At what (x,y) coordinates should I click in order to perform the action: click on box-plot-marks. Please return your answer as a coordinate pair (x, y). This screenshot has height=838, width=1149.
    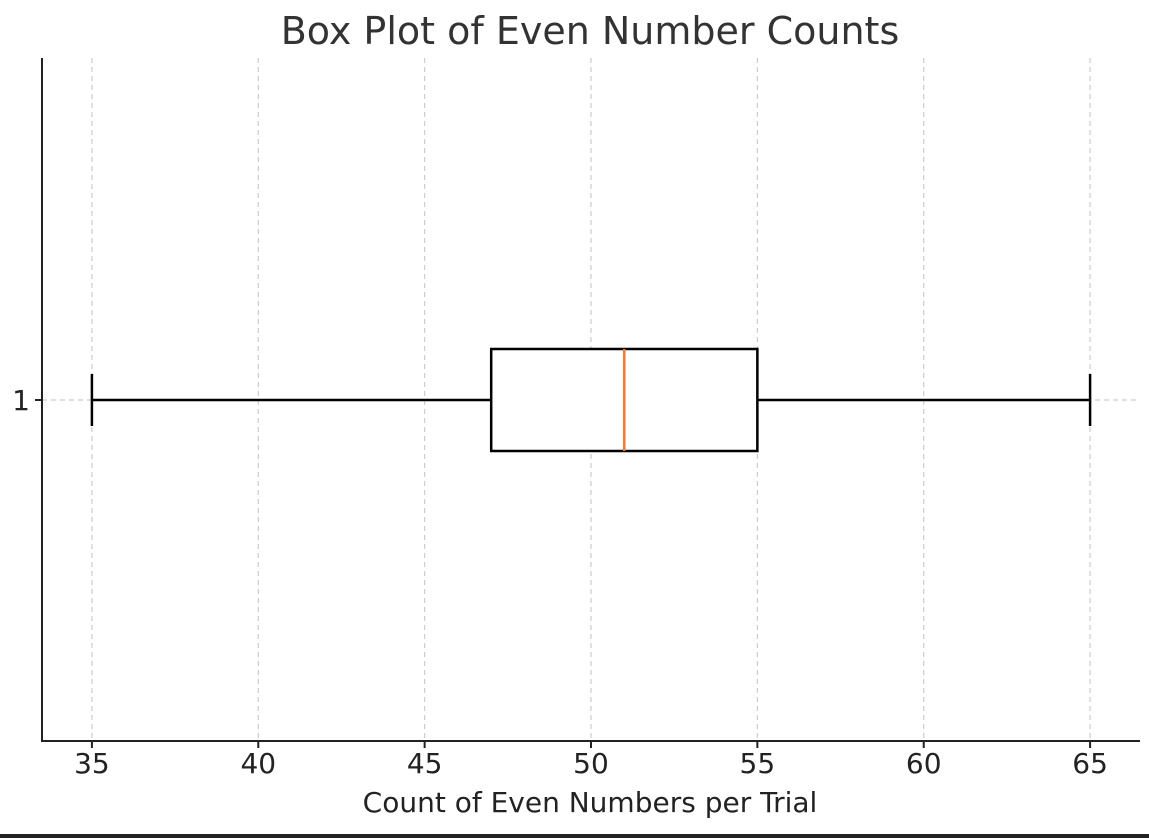
    Looking at the image, I should click on (591, 400).